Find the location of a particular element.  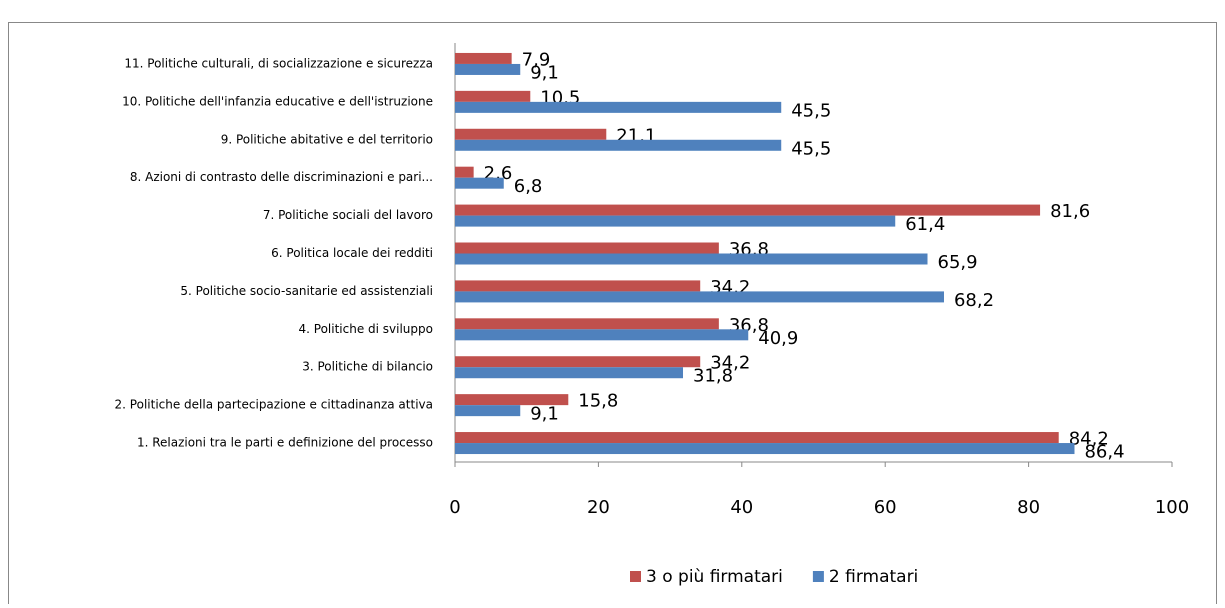

value-label: 81,6 is located at coordinates (1070, 211).